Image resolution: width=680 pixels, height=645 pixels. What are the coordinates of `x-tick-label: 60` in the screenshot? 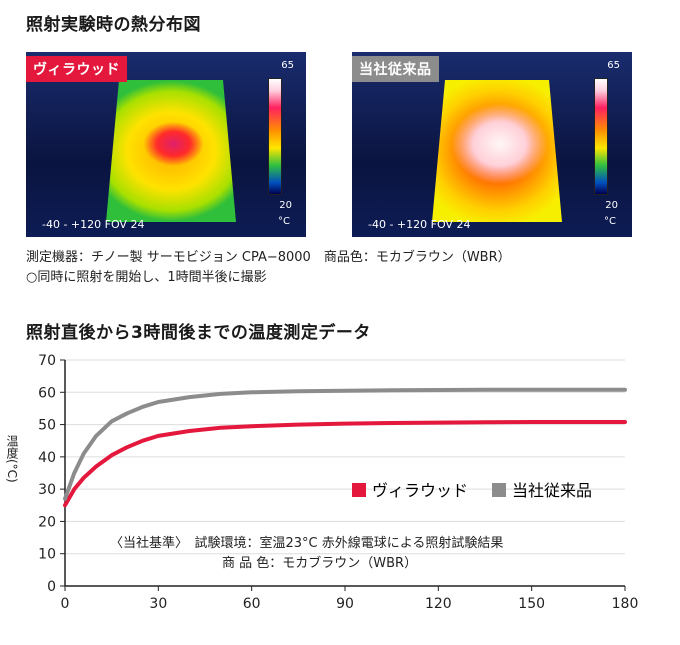 It's located at (252, 604).